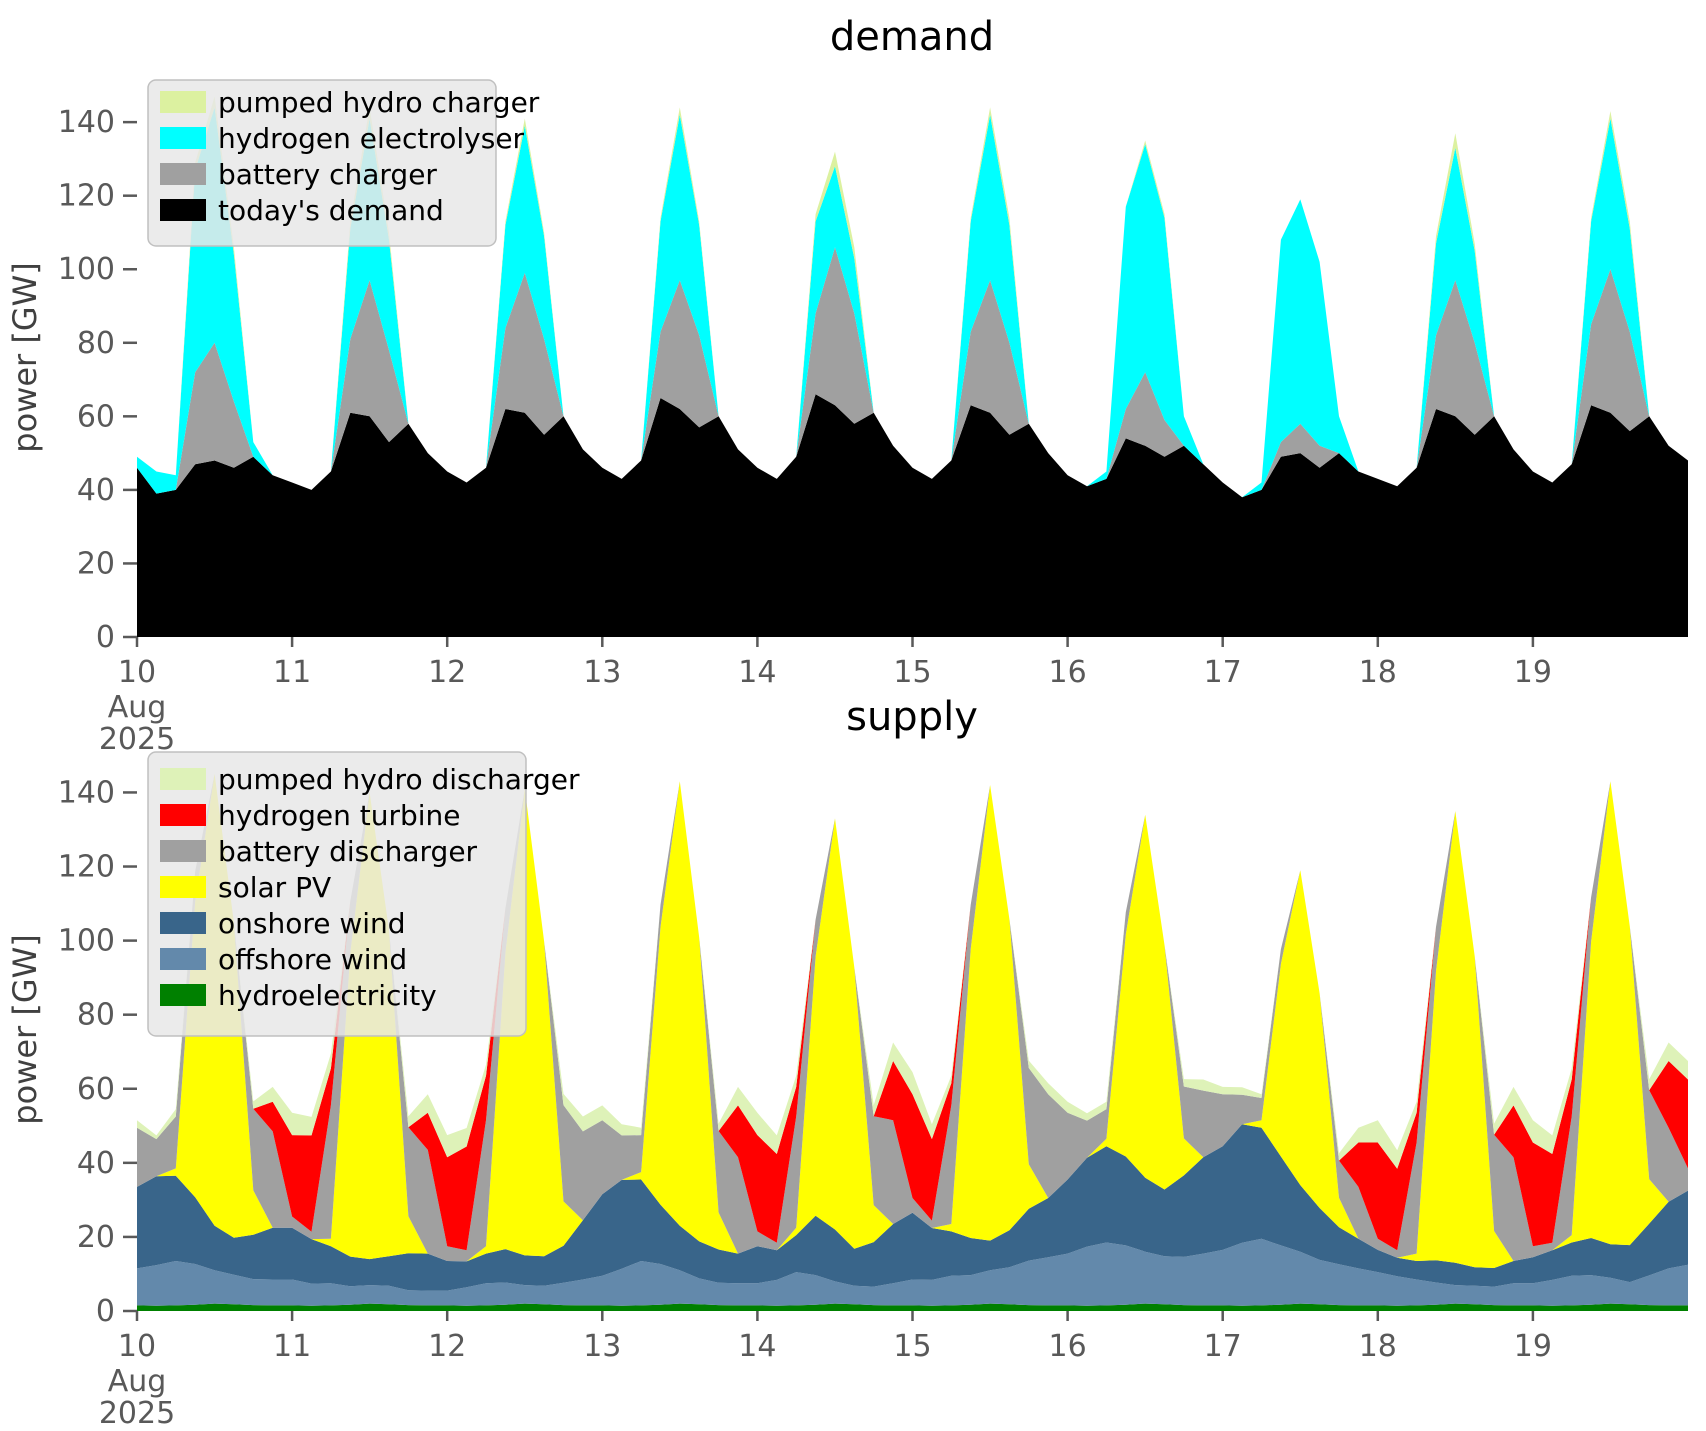 The height and width of the screenshot is (1431, 1706). What do you see at coordinates (71, 1052) in the screenshot?
I see `supply-y-axis: 0 20 40 60 80 100 120 140 power [GW]` at bounding box center [71, 1052].